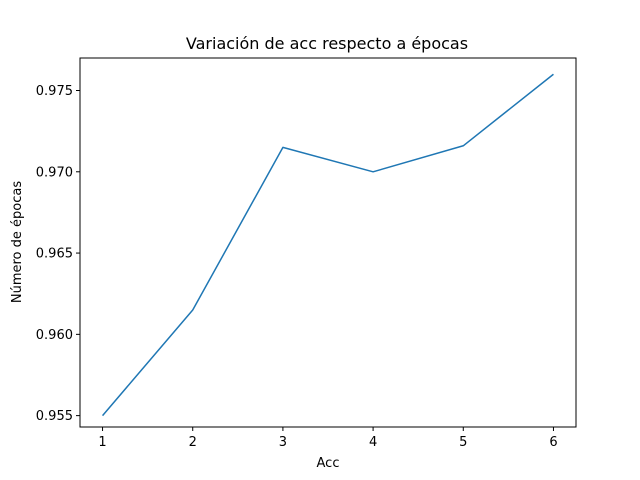  What do you see at coordinates (54, 172) in the screenshot?
I see `y-tick-label: 0.970` at bounding box center [54, 172].